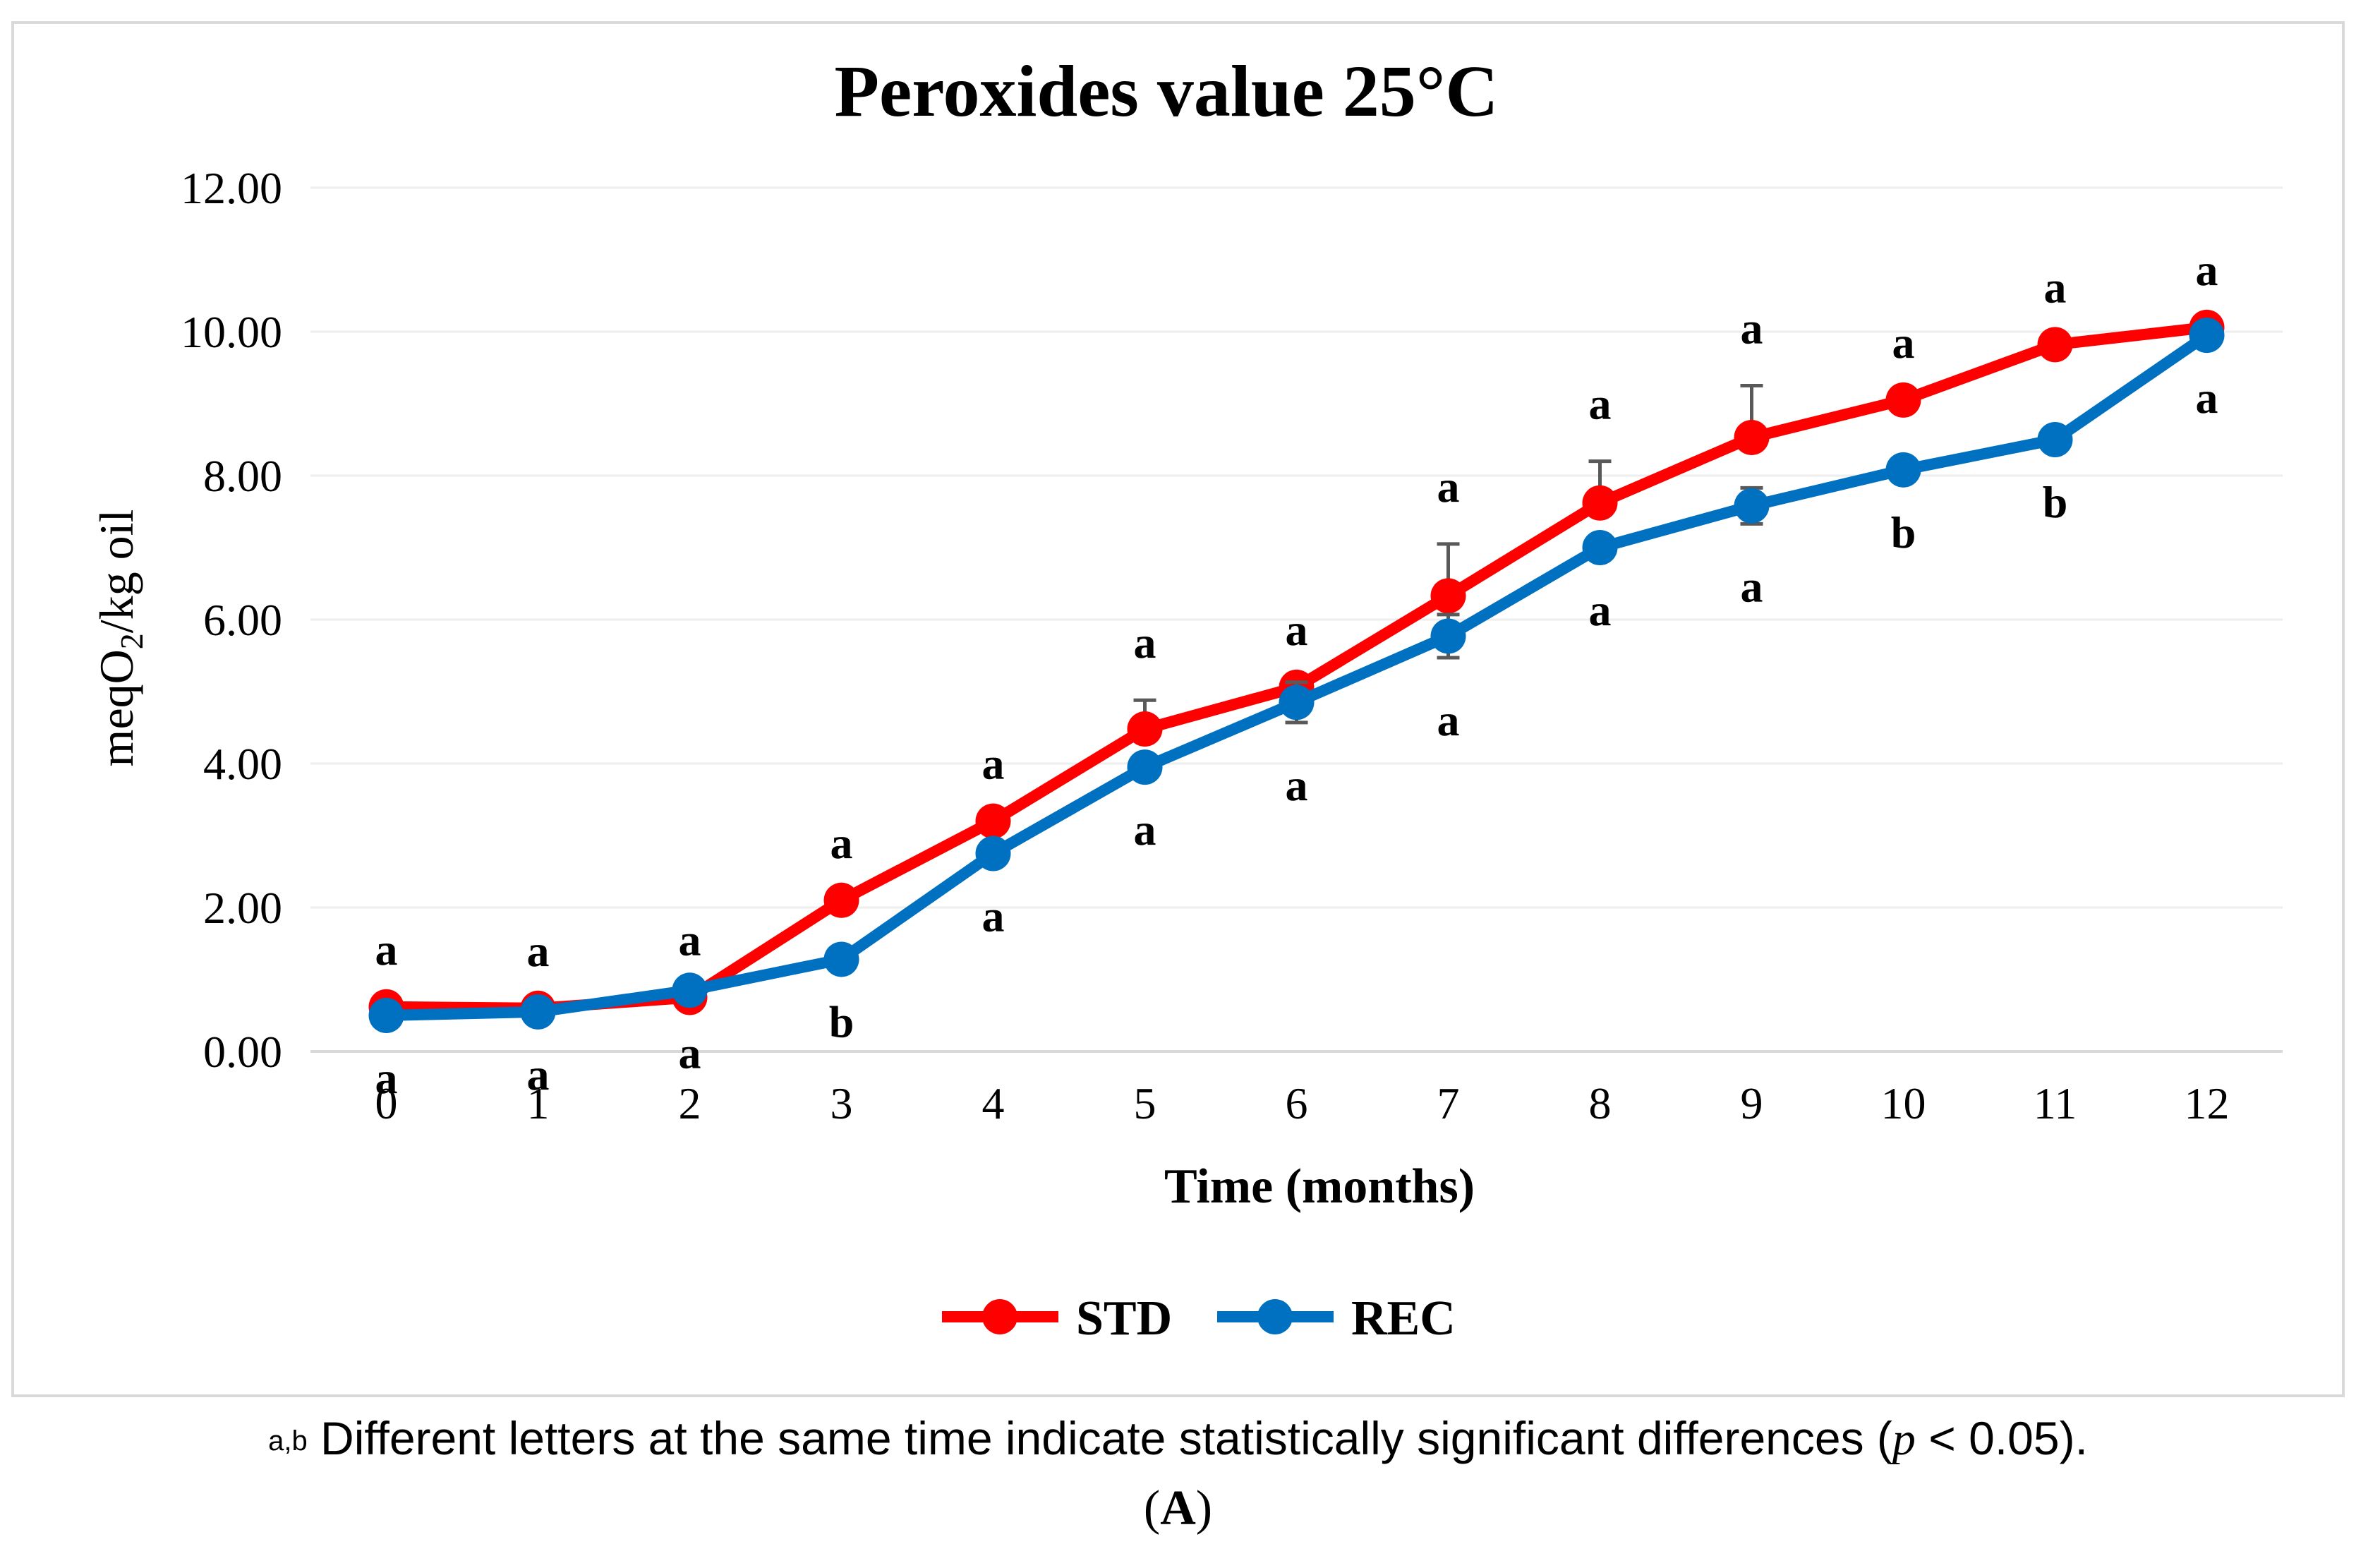 The height and width of the screenshot is (1568, 2356). I want to click on y-label-subscript: 2, so click(132, 641).